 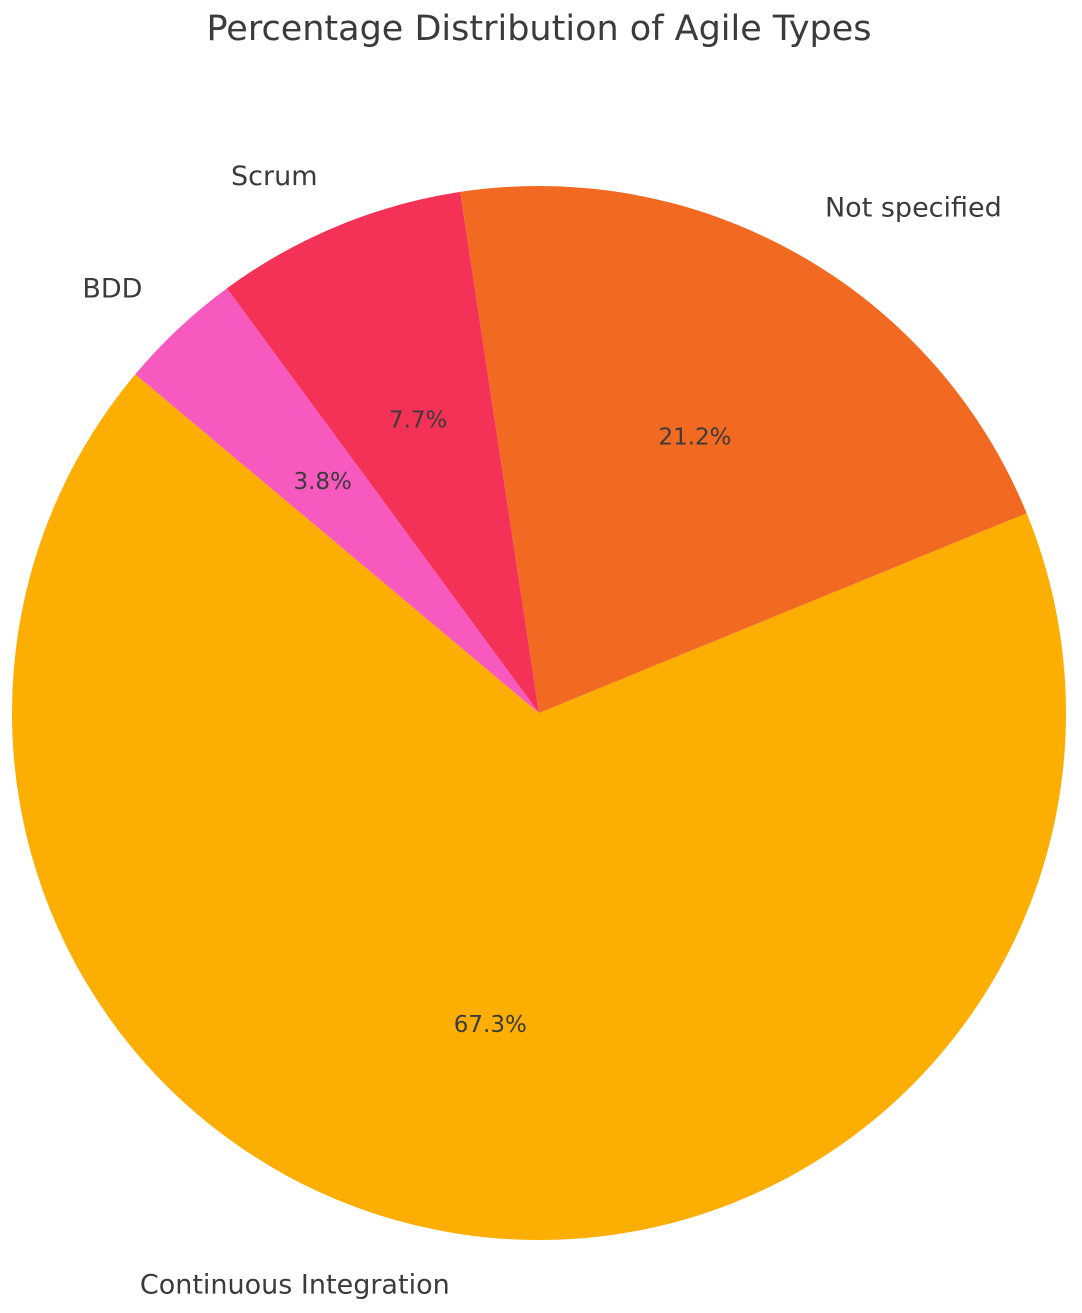 I want to click on slice-label: Not specified, so click(x=913, y=207).